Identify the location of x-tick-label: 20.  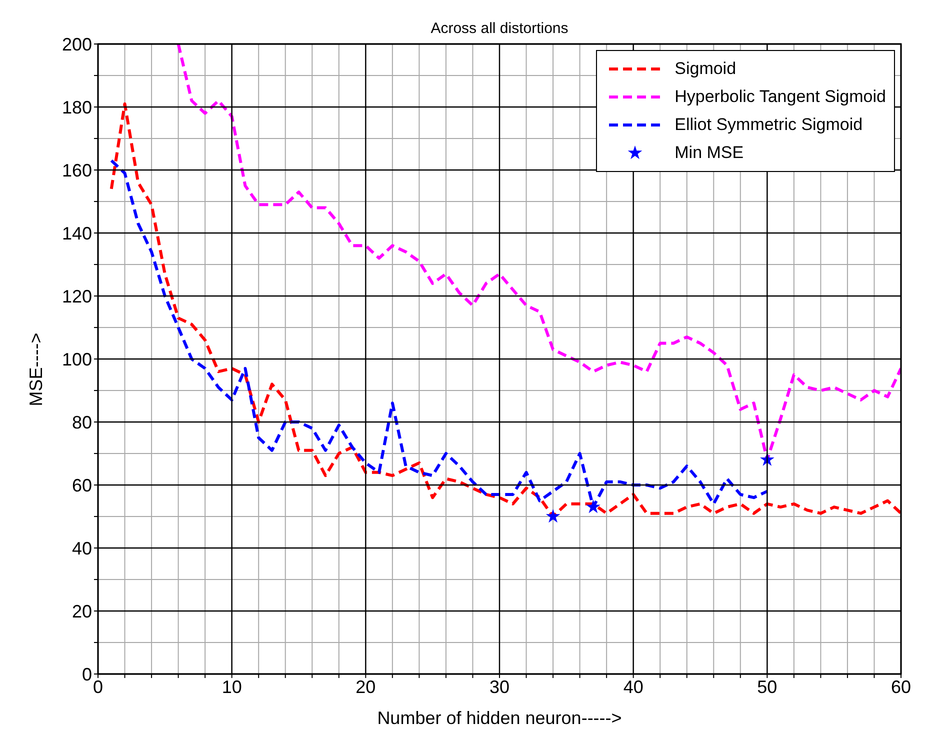
(366, 686).